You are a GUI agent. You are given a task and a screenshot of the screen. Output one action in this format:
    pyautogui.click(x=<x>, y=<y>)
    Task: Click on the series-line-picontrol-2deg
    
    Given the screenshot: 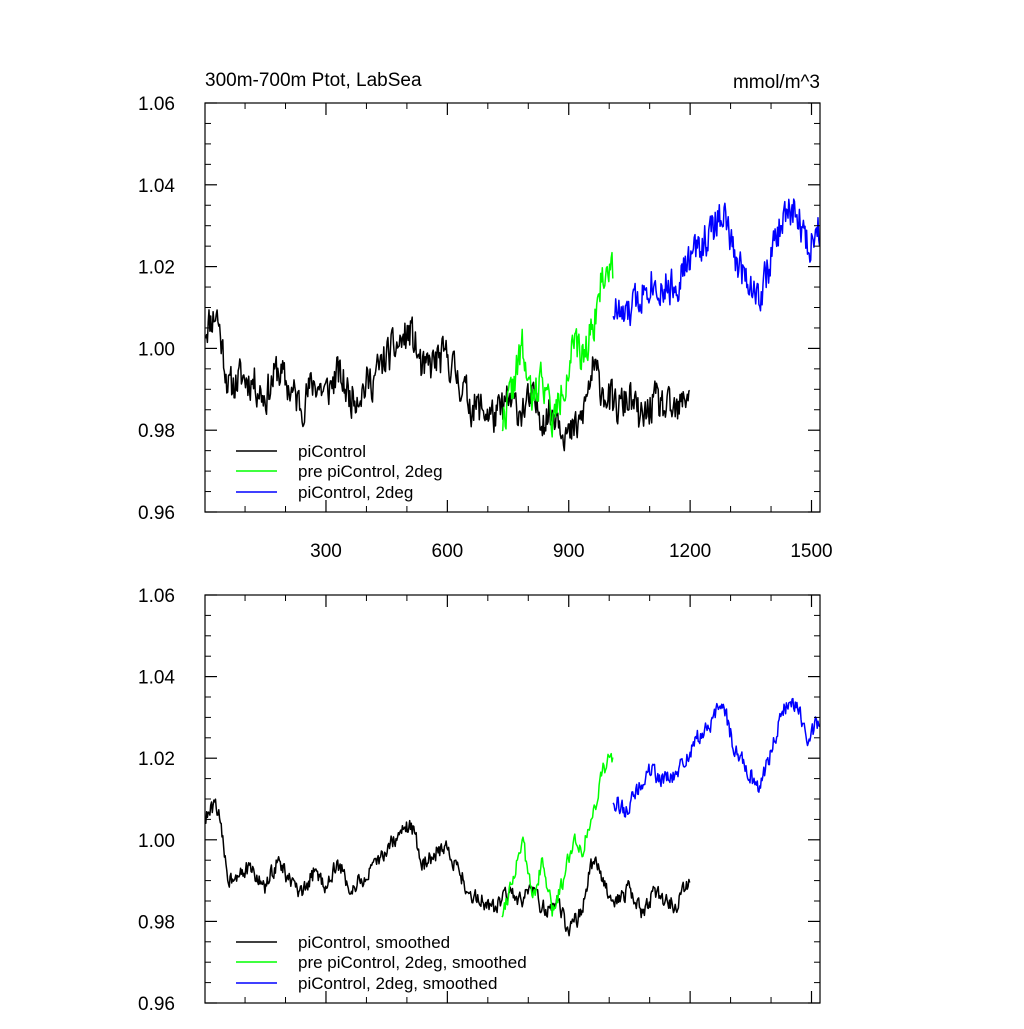 What is the action you would take?
    pyautogui.click(x=716, y=262)
    